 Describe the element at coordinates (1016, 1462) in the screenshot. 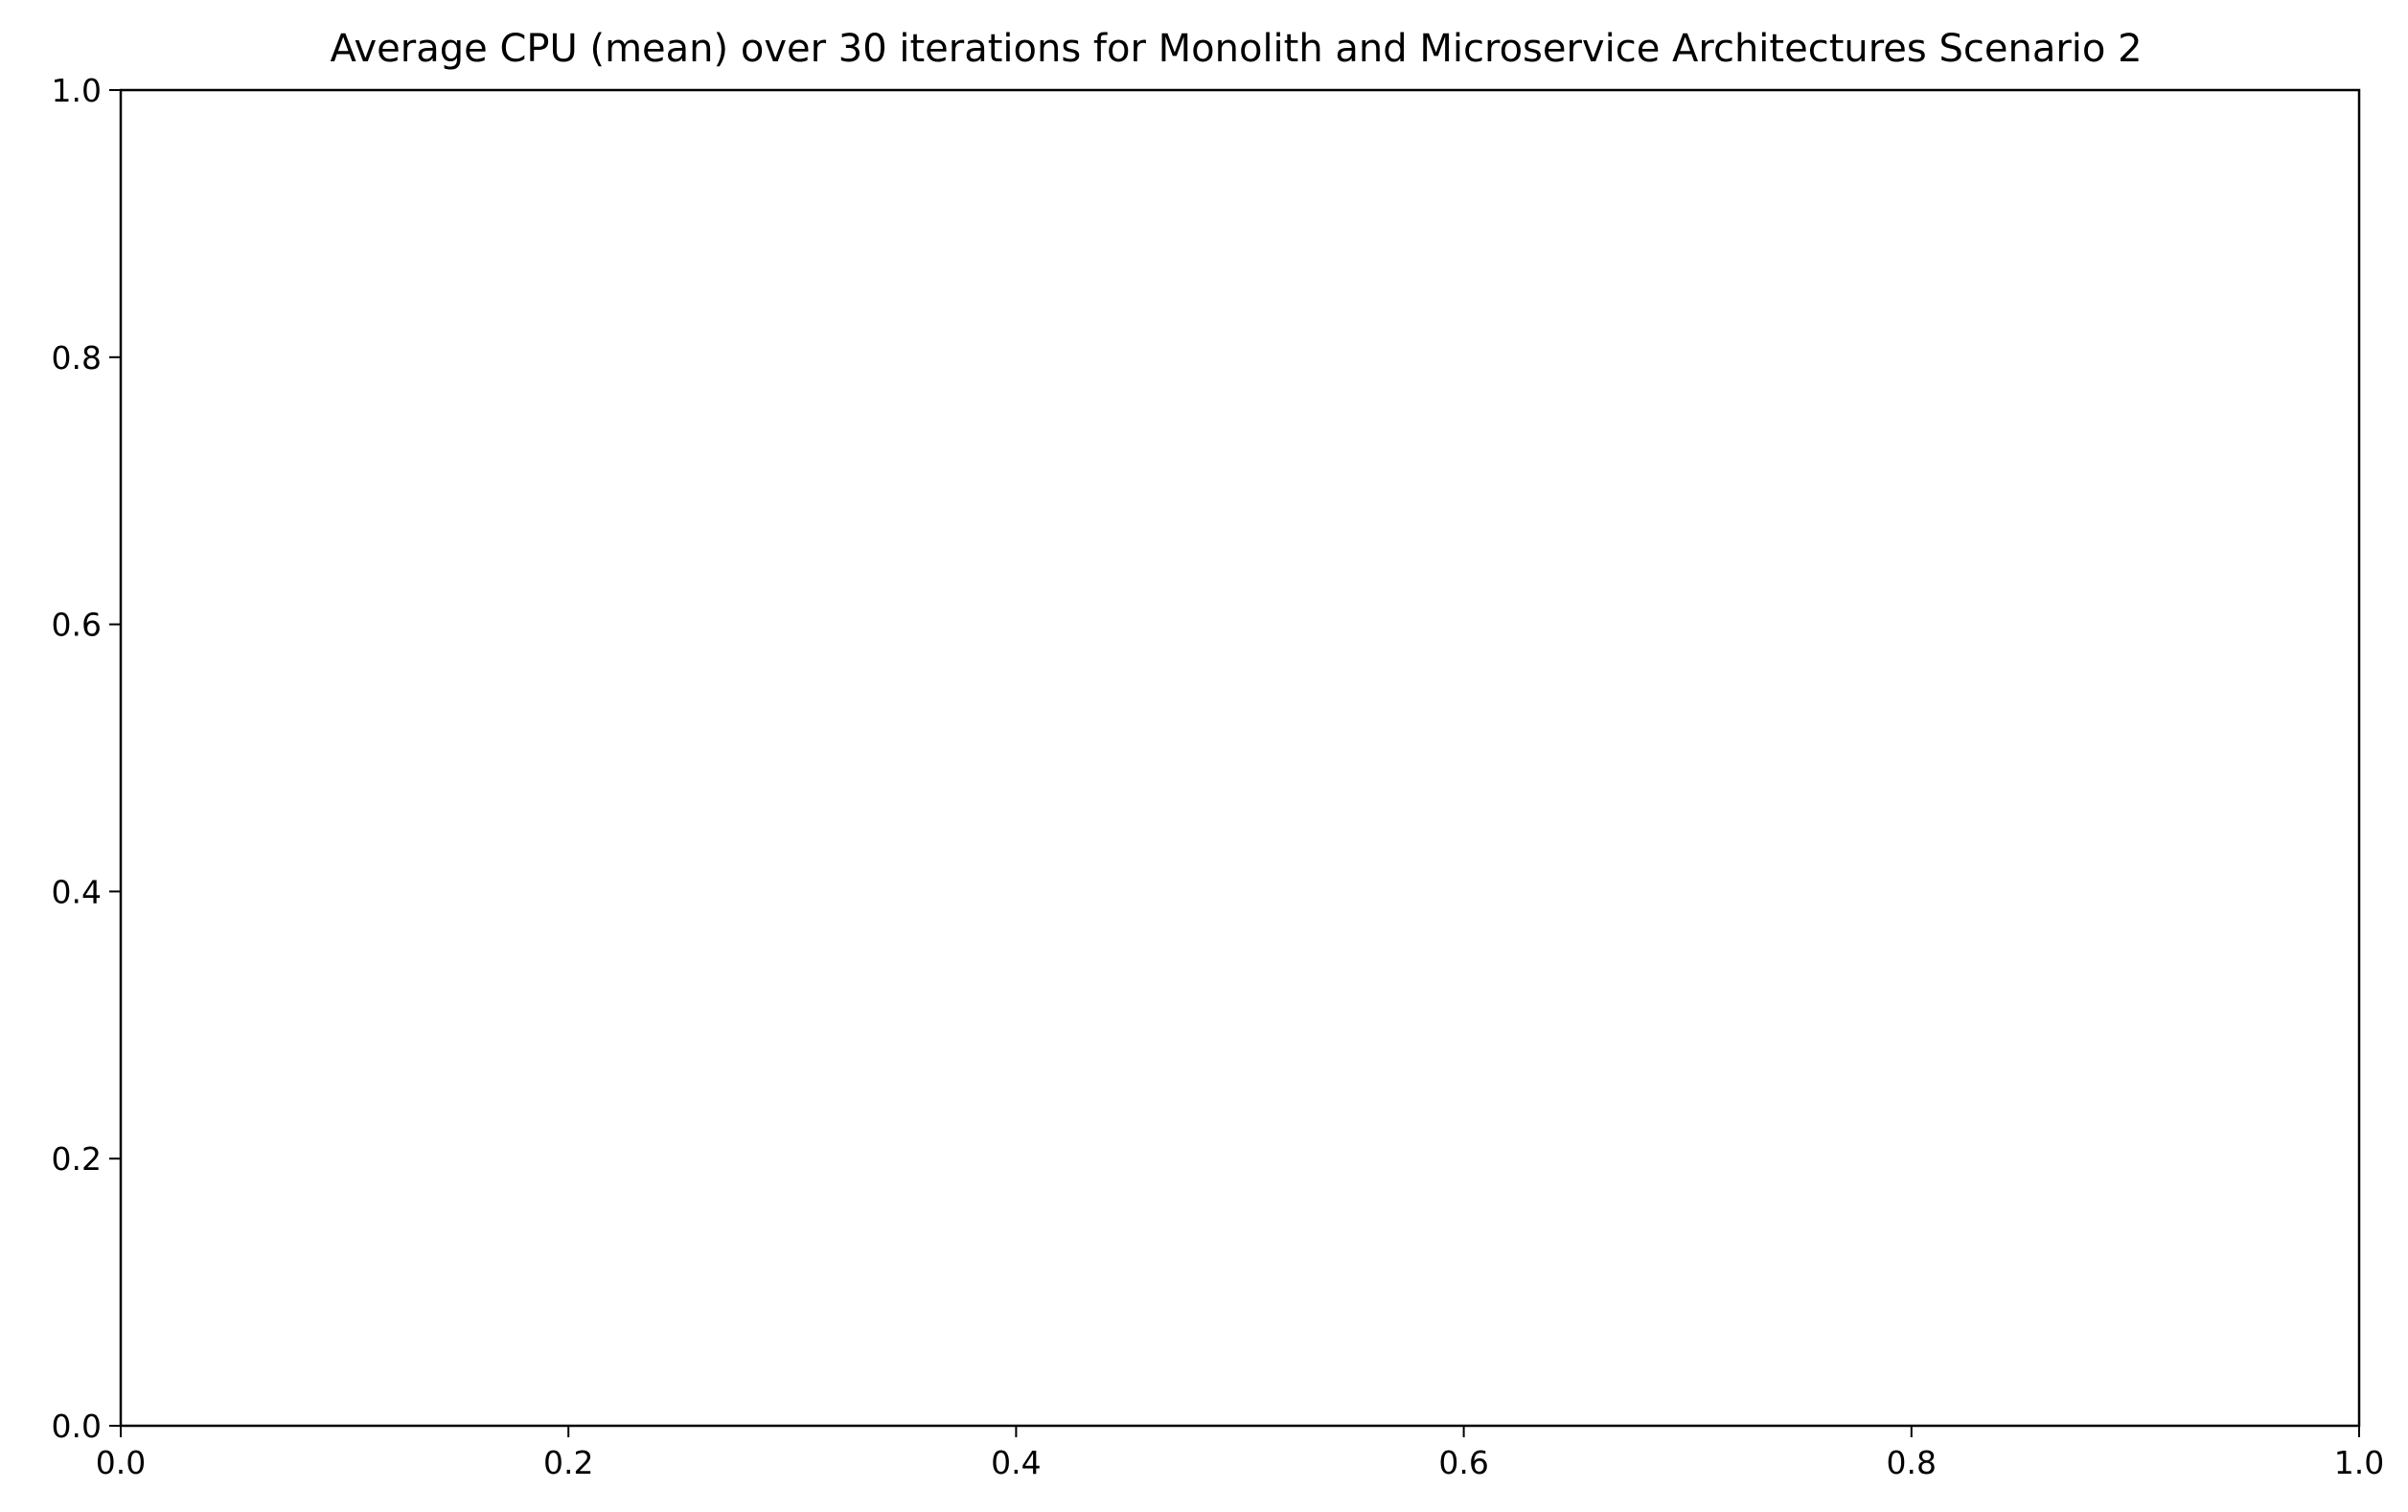

I see `x-tick-label: 0.4` at that location.